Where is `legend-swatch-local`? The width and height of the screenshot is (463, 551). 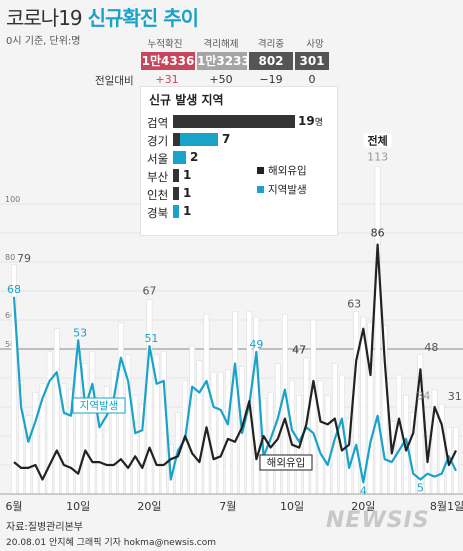
legend-swatch-local is located at coordinates (260, 189).